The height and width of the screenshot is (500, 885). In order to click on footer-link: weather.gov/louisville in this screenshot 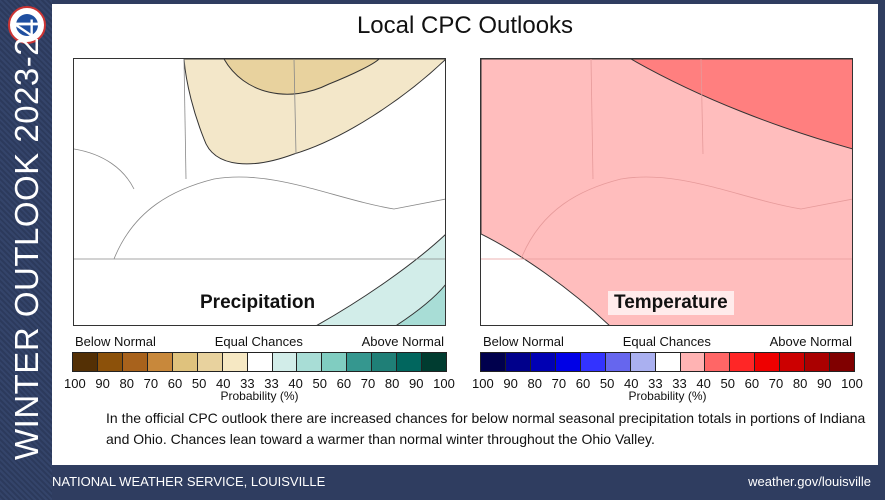, I will do `click(809, 481)`.